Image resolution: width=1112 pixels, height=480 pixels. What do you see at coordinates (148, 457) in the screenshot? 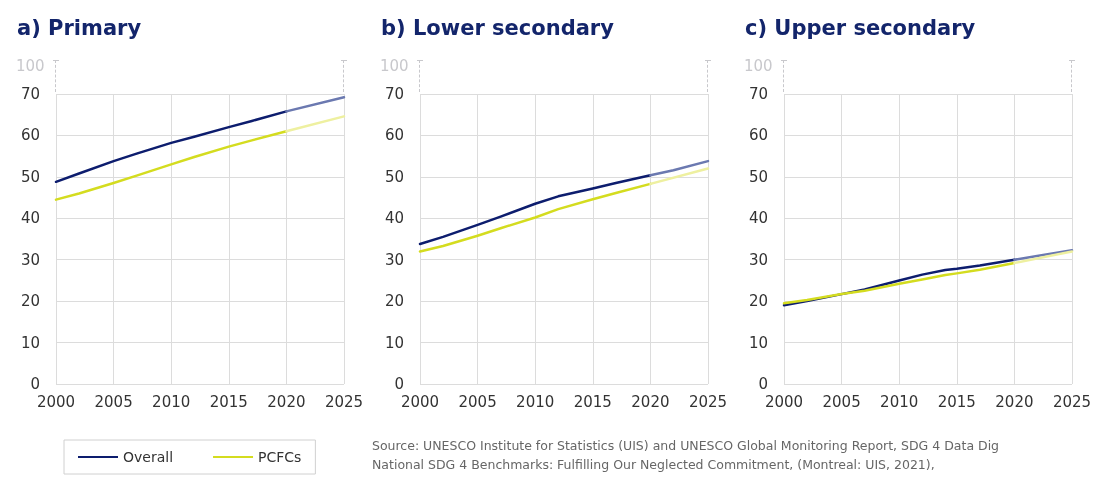
I see `legend-label: Overall` at bounding box center [148, 457].